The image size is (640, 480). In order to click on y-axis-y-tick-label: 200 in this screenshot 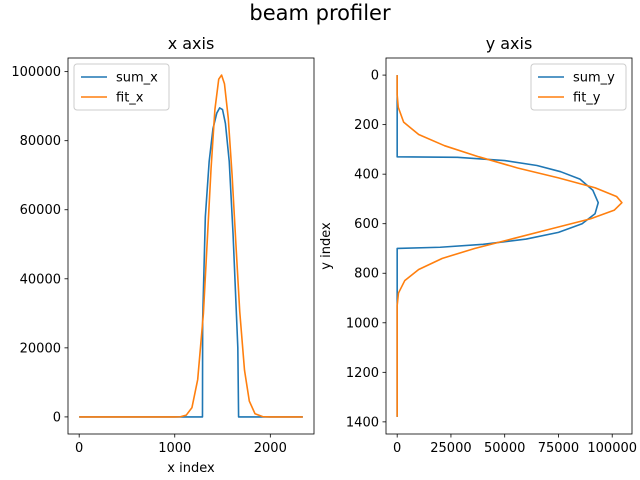, I will do `click(366, 125)`.